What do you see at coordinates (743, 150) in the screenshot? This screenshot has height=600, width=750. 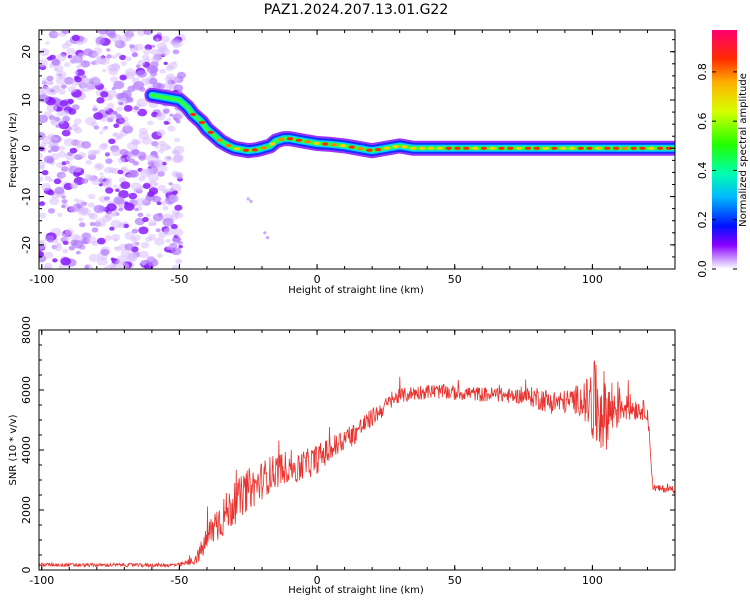 I see `colorbar-label: Normalized spectral amplitude` at bounding box center [743, 150].